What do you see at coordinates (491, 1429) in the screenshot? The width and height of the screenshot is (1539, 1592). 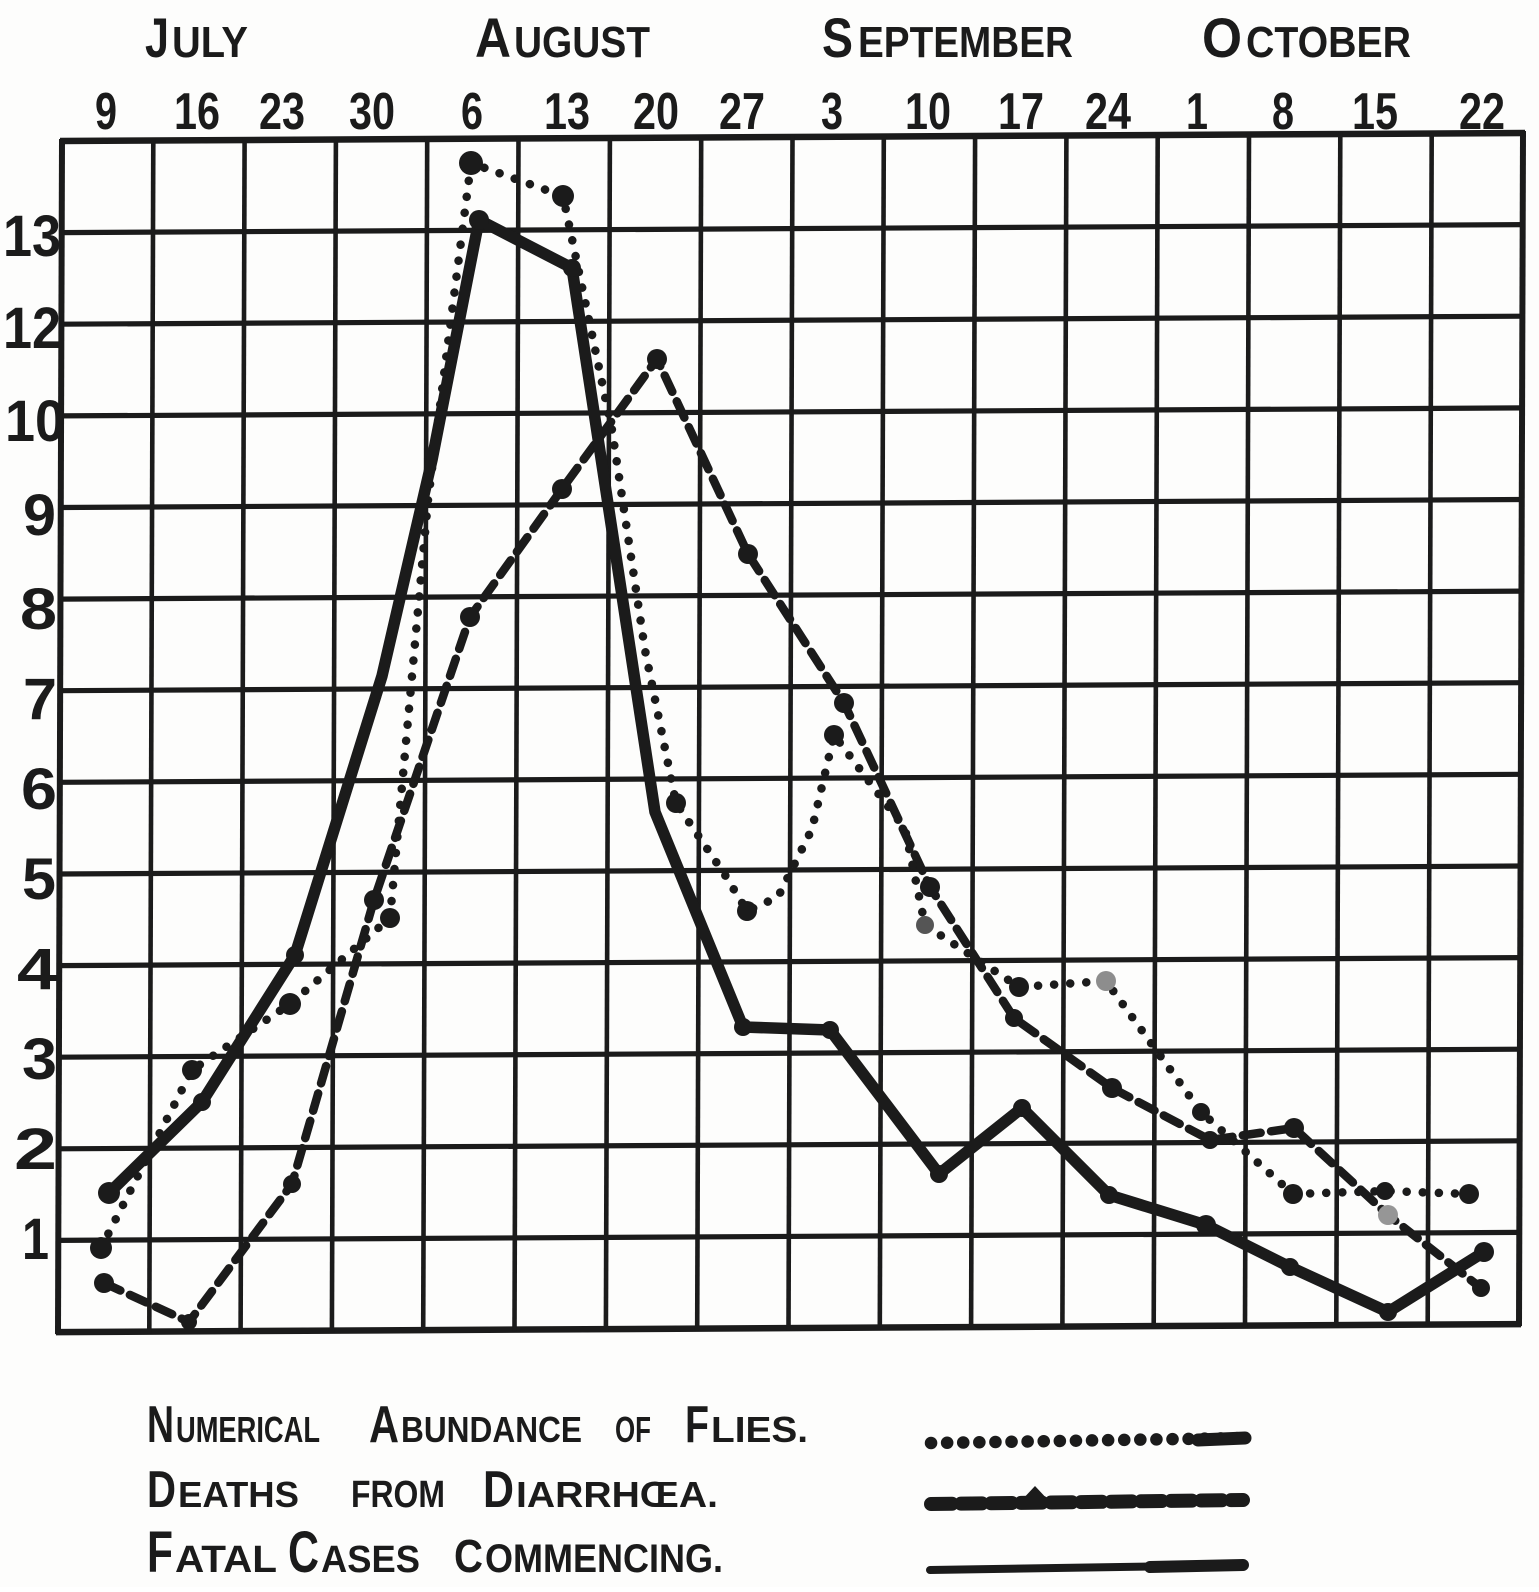 I see `svg-text: BUNDANCE` at bounding box center [491, 1429].